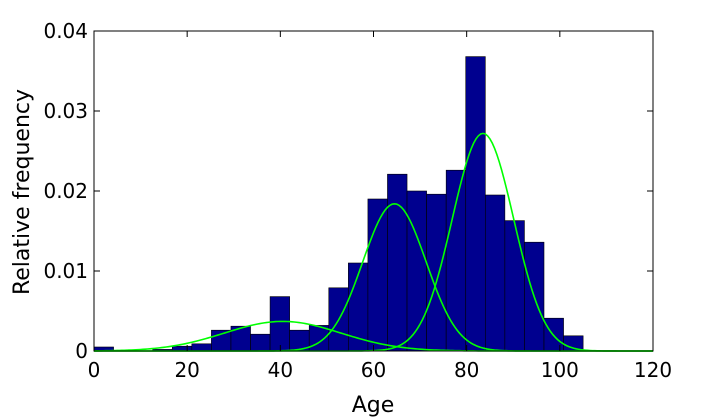  I want to click on x-tick-label: 100, so click(560, 370).